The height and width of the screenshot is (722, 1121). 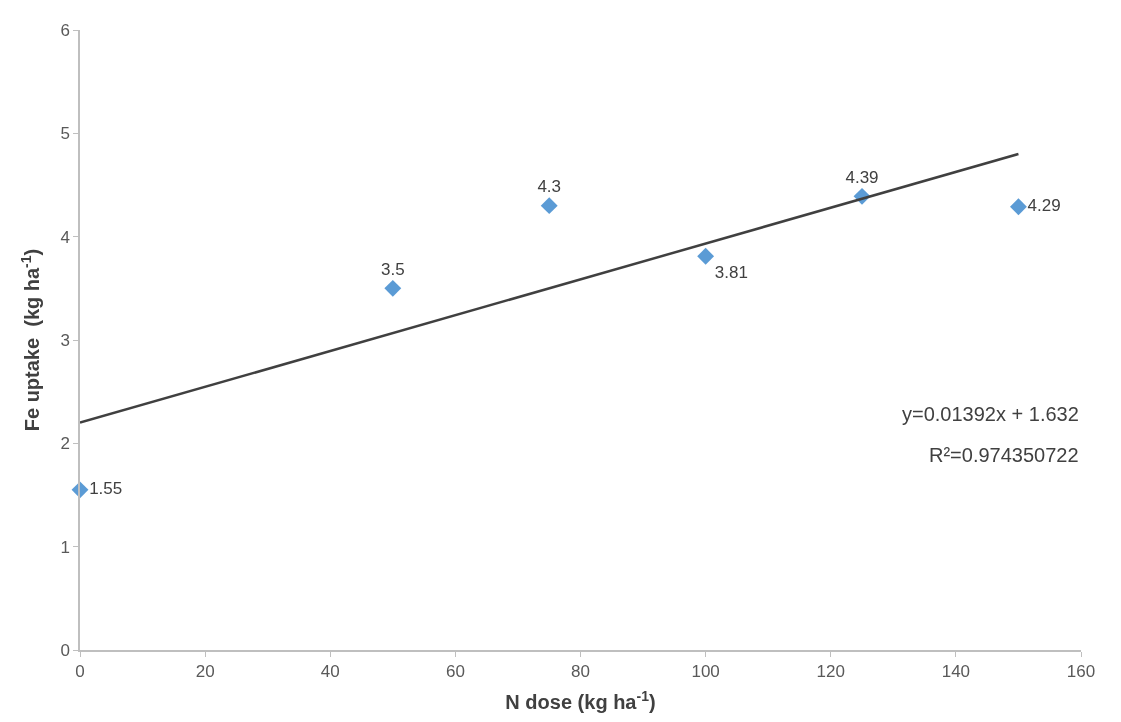 I want to click on y-tick-label: 4, so click(x=65, y=237).